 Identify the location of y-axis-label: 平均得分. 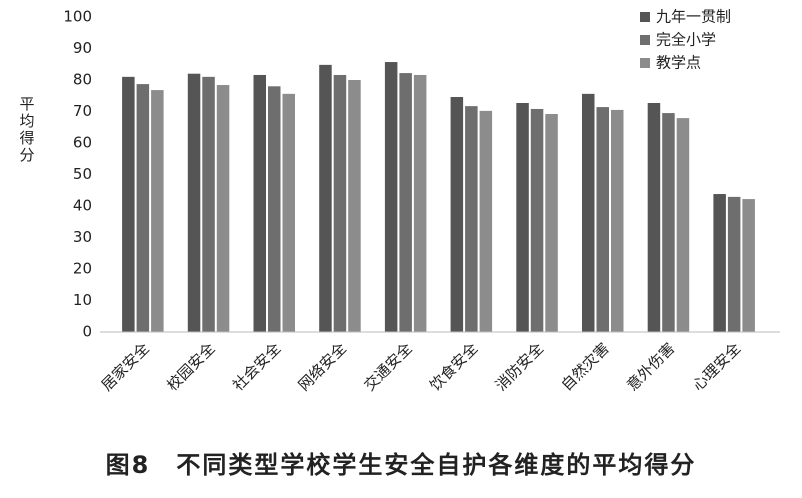
(27, 130).